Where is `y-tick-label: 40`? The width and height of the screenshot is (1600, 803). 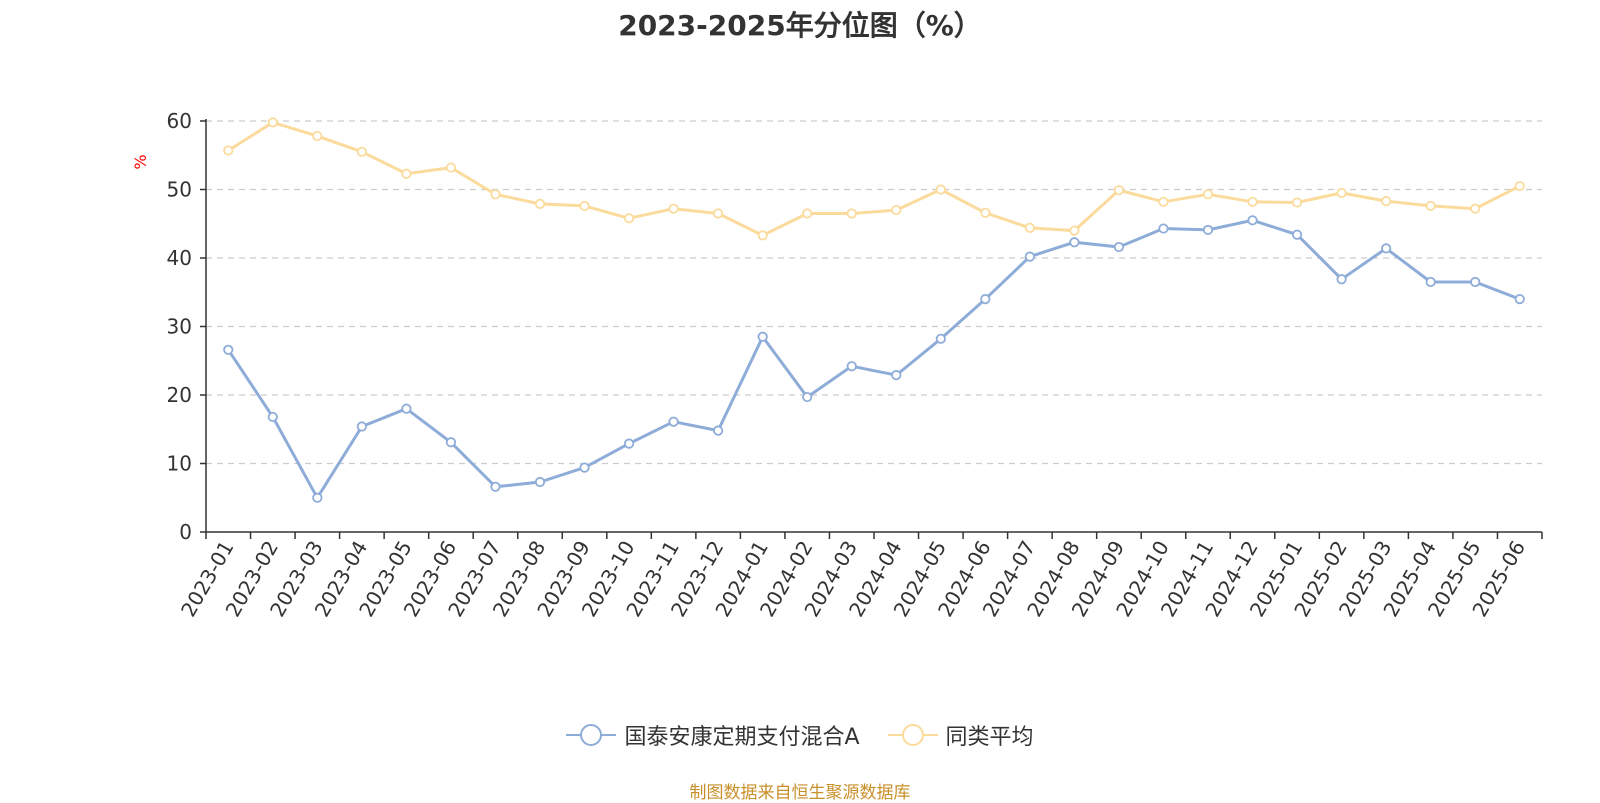
y-tick-label: 40 is located at coordinates (179, 258).